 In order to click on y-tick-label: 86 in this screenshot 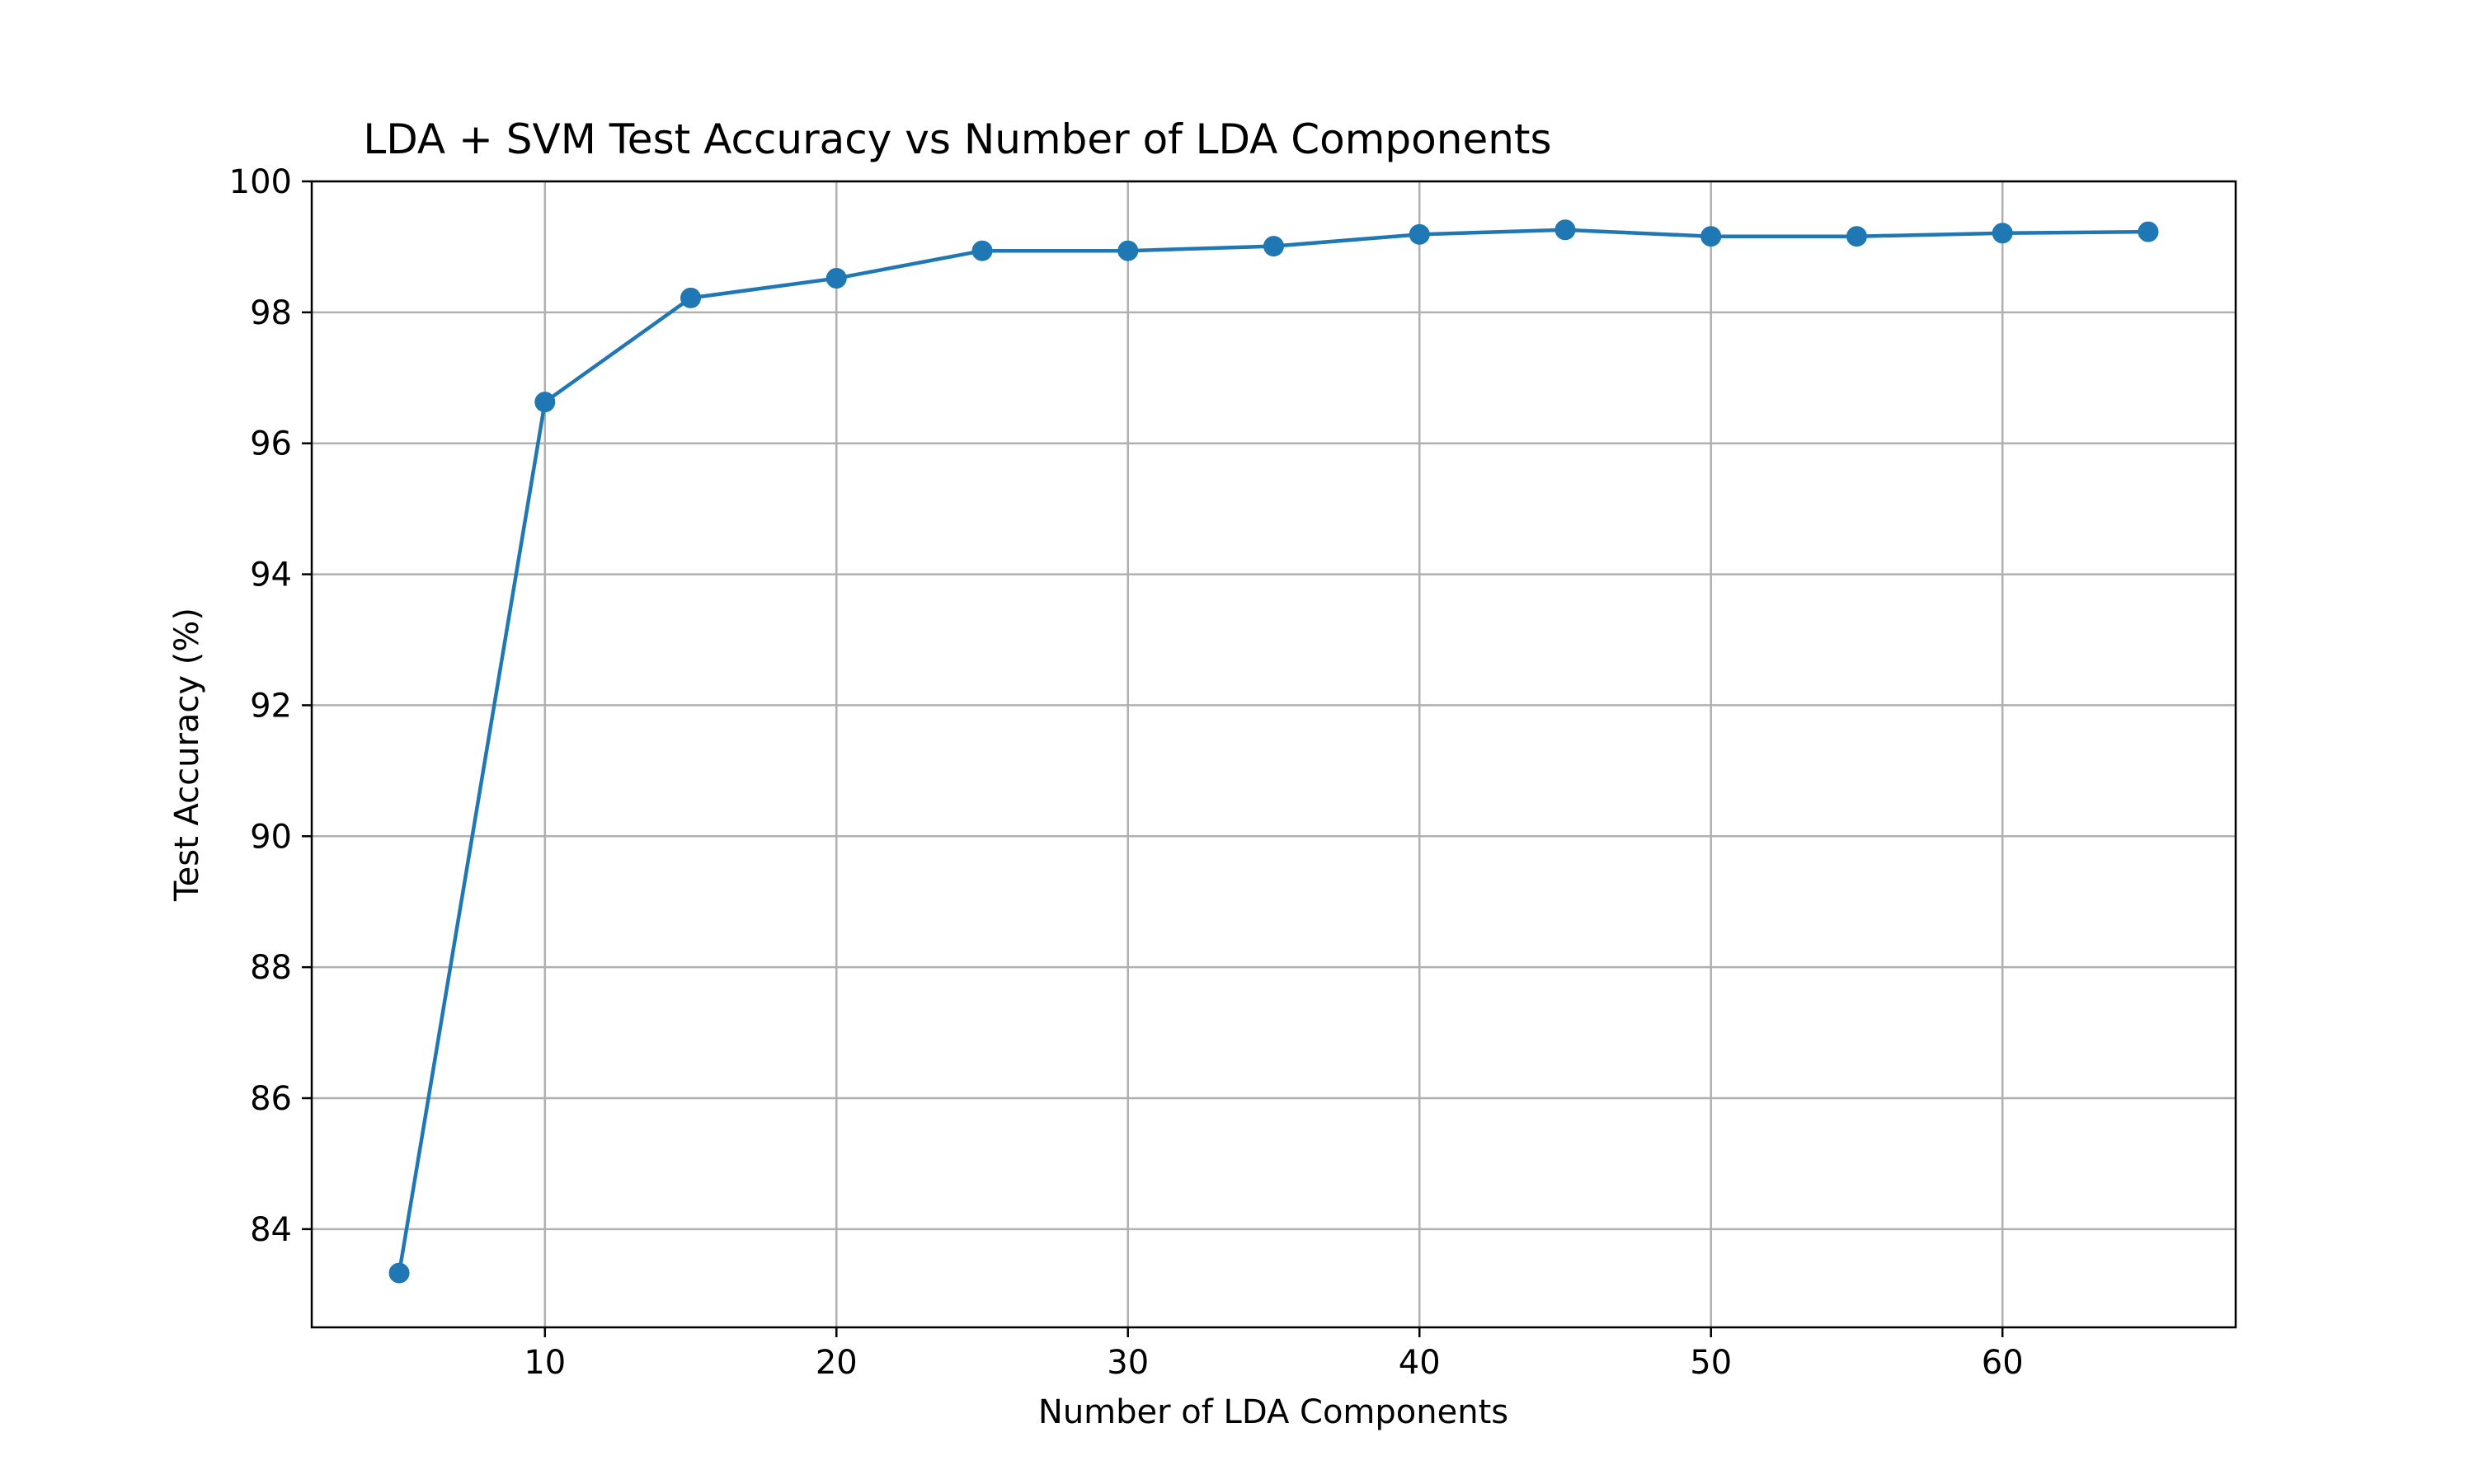, I will do `click(271, 1099)`.